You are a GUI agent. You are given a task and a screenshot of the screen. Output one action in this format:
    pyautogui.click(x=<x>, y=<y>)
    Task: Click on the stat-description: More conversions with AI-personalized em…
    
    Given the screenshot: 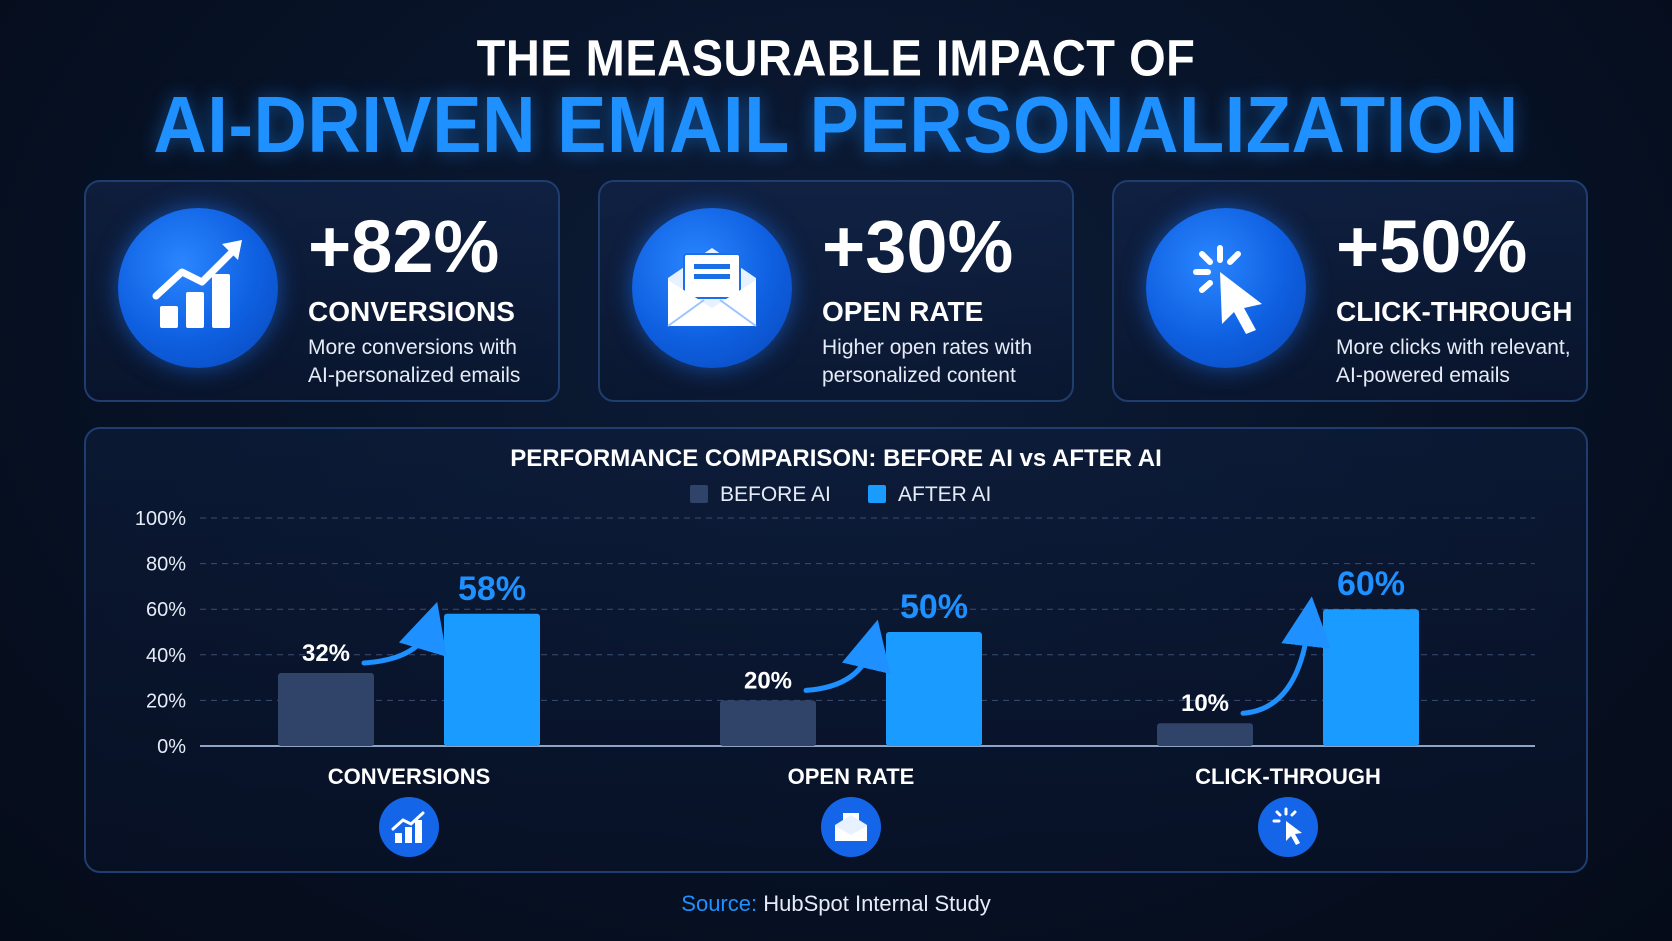 What is the action you would take?
    pyautogui.click(x=414, y=361)
    